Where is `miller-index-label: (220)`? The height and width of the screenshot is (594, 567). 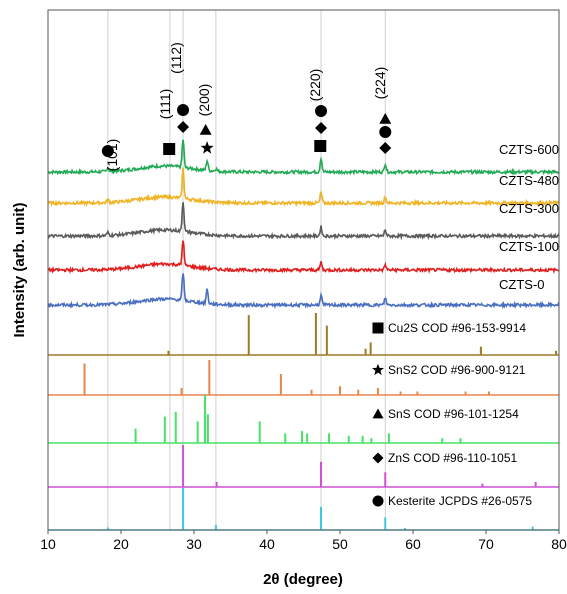
miller-index-label: (220) is located at coordinates (315, 85).